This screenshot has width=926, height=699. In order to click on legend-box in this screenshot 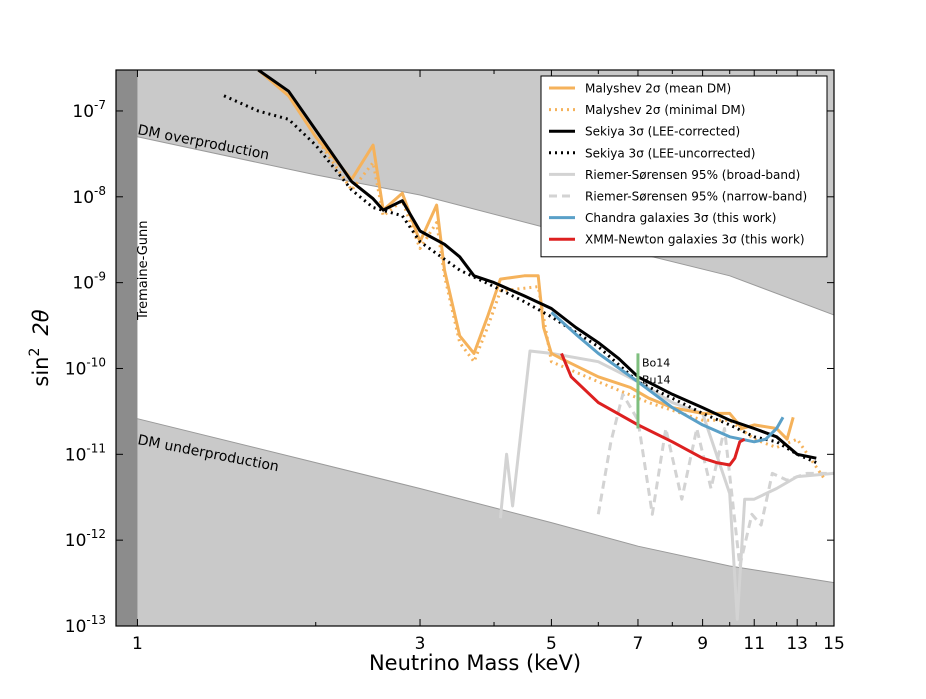, I will do `click(684, 166)`.